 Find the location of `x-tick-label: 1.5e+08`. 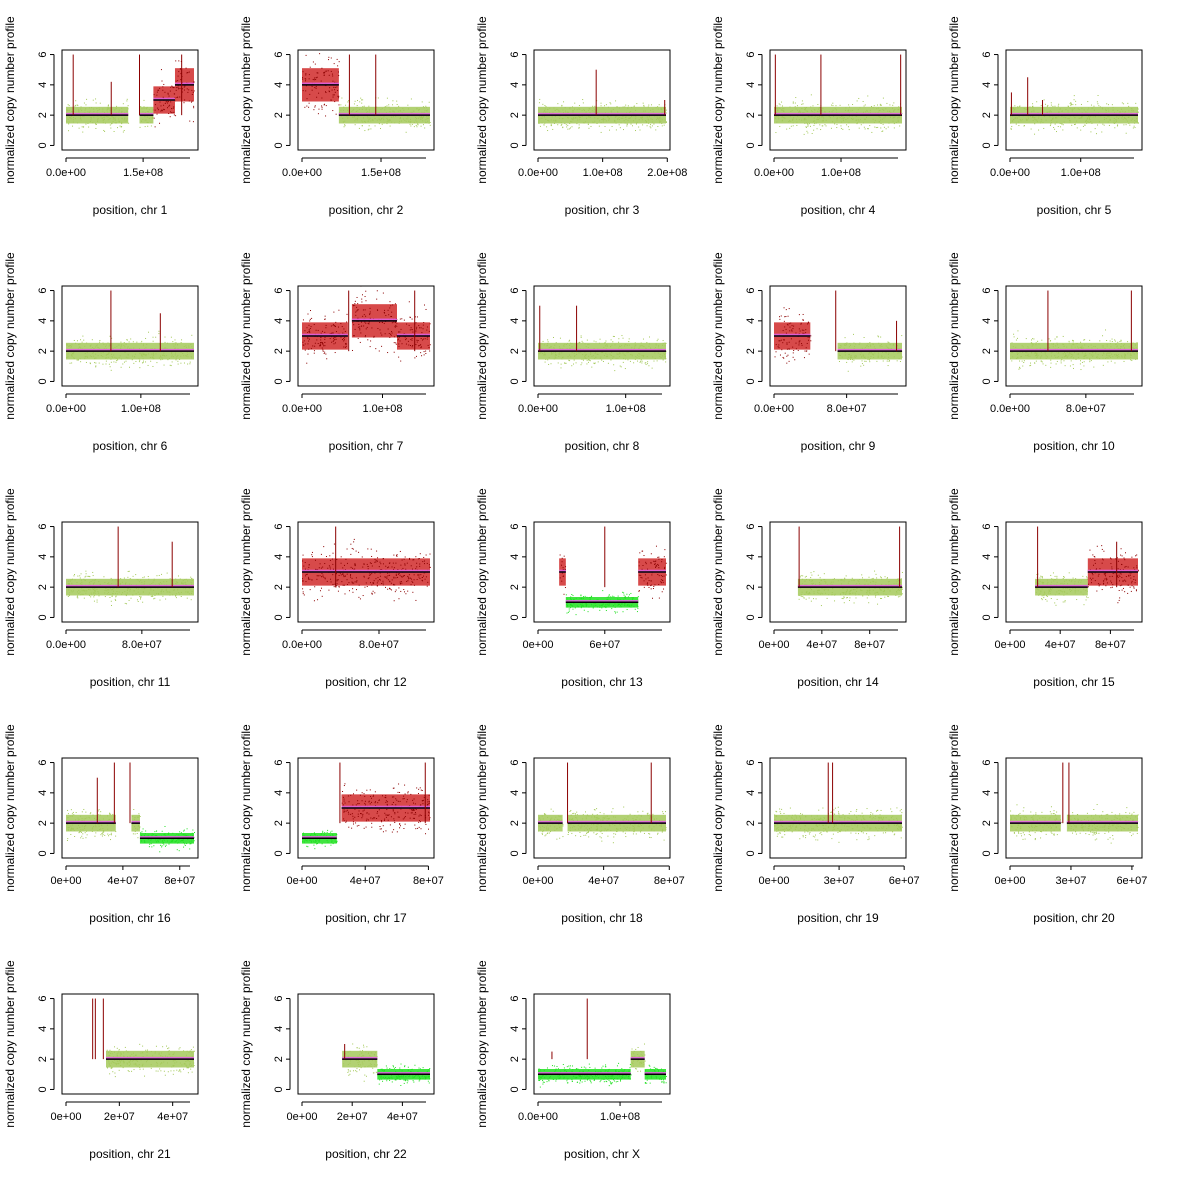

x-tick-label: 1.5e+08 is located at coordinates (381, 173).